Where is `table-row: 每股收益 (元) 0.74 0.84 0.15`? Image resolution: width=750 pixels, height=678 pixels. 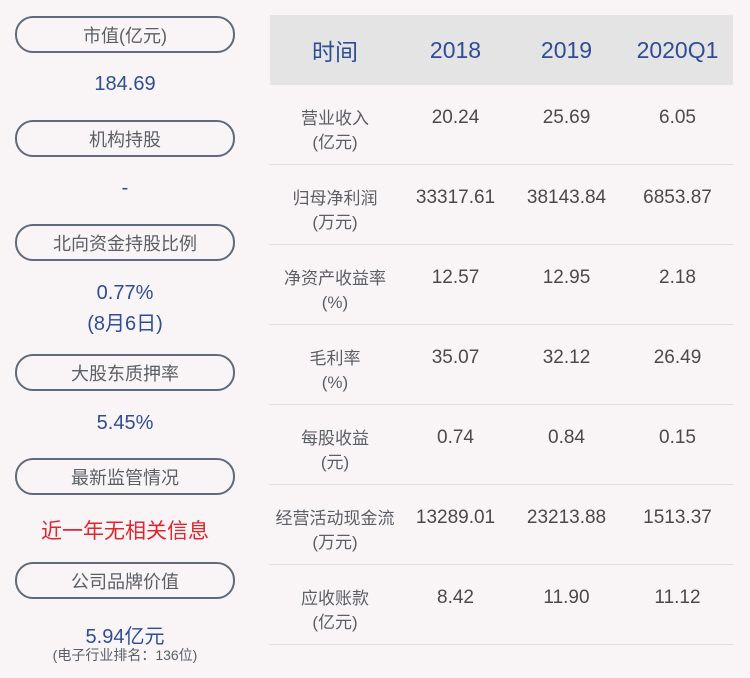 table-row: 每股收益 (元) 0.74 0.84 0.15 is located at coordinates (501, 445).